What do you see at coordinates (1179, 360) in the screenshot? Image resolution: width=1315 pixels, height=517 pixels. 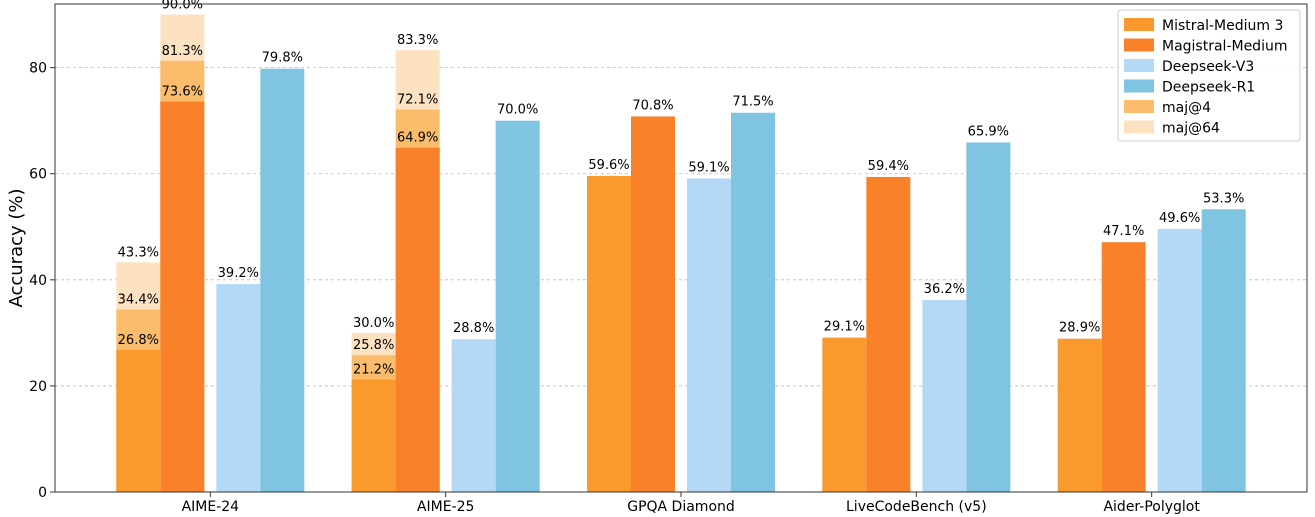 I see `bar-deepseek-v3-aider-polyglot` at bounding box center [1179, 360].